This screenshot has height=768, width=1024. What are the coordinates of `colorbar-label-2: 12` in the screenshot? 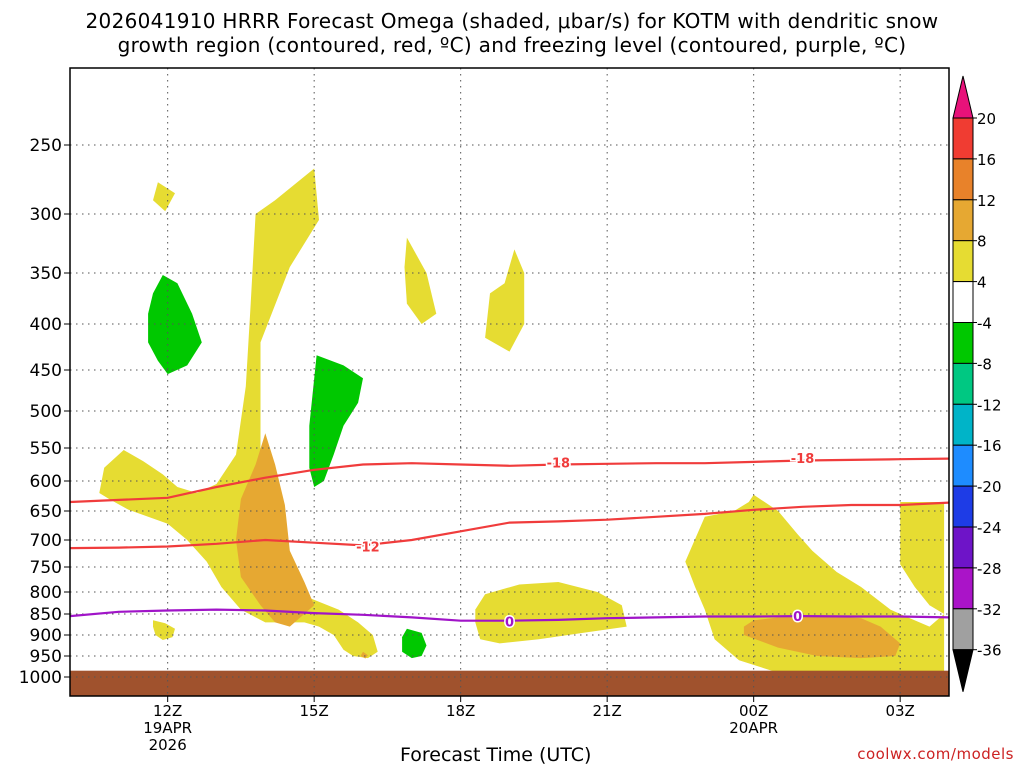 It's located at (986, 201).